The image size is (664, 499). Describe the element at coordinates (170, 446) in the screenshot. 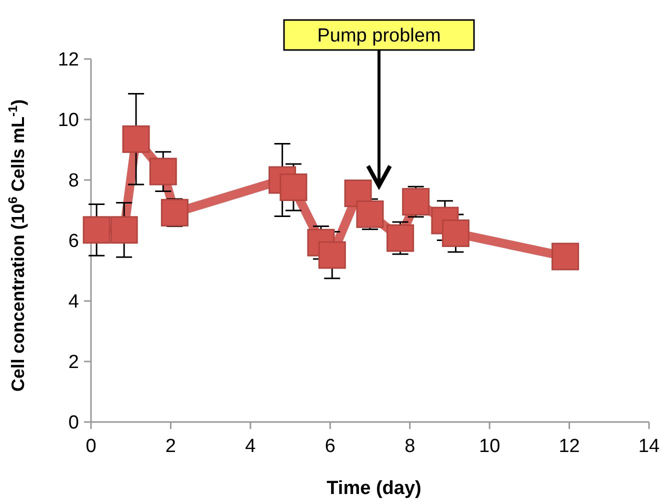

I see `x-tick-label: 2` at that location.